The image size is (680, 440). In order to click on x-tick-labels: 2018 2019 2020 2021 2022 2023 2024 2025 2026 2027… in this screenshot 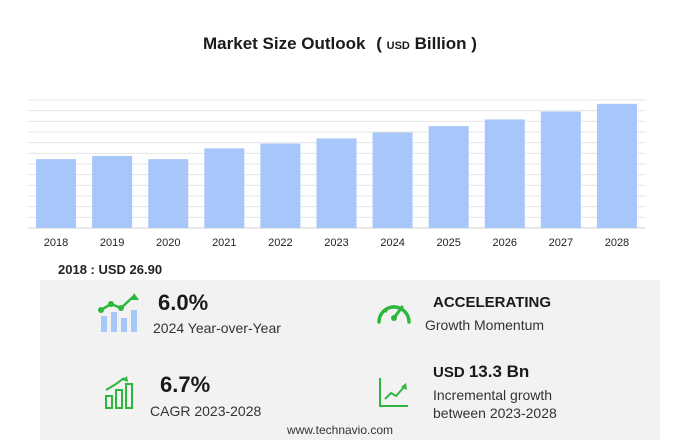, I will do `click(336, 243)`.